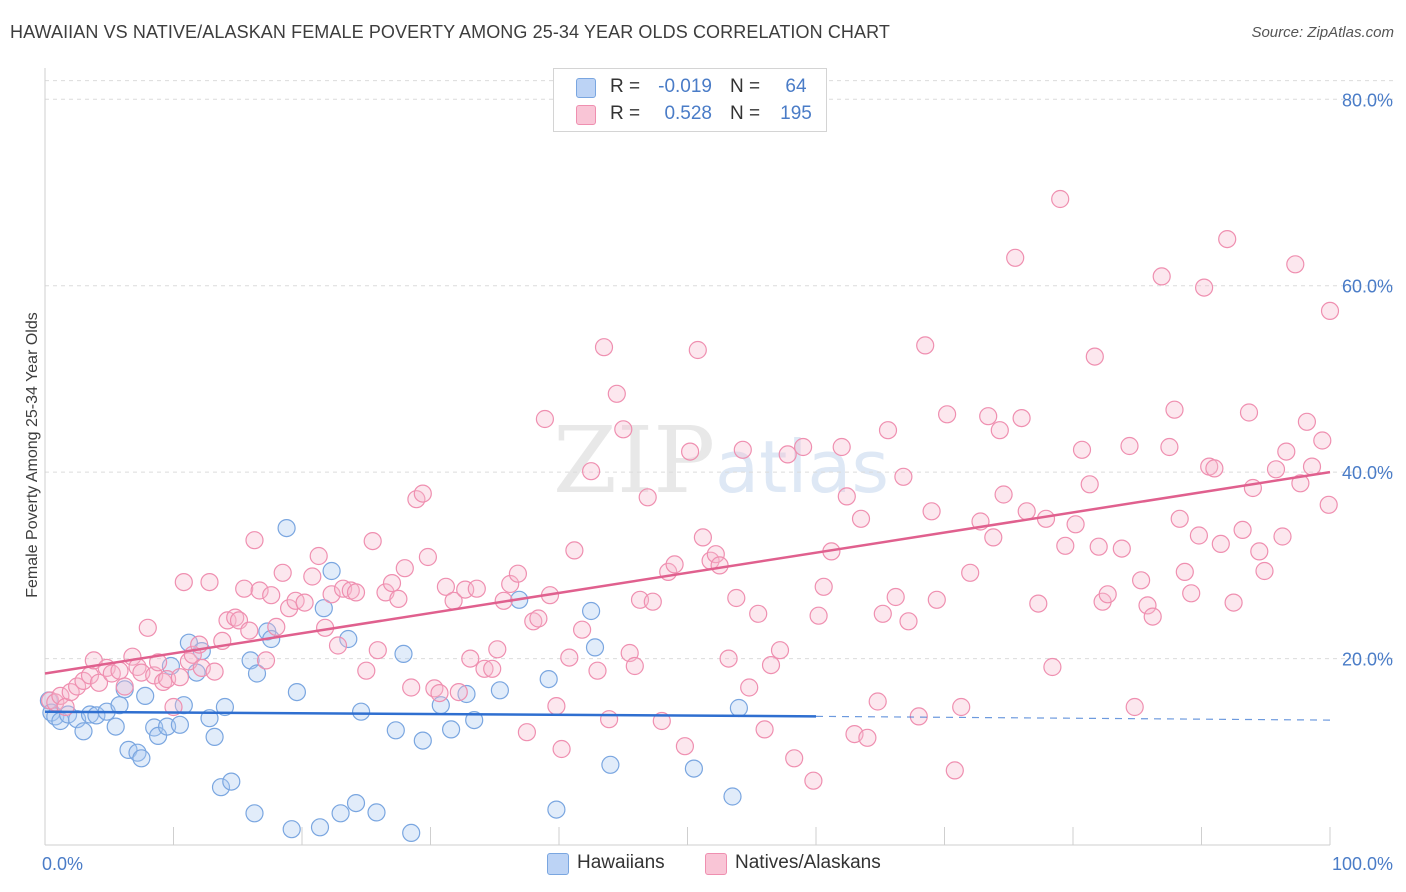 Image resolution: width=1406 pixels, height=892 pixels. Describe the element at coordinates (430, 714) in the screenshot. I see `trend-line` at that location.